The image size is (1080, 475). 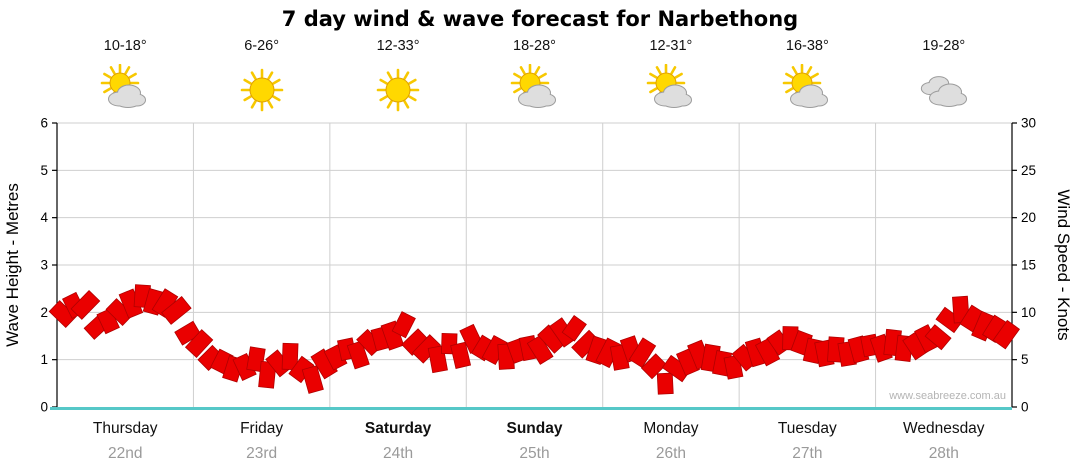 What do you see at coordinates (44, 217) in the screenshot?
I see `svg-text: 4` at bounding box center [44, 217].